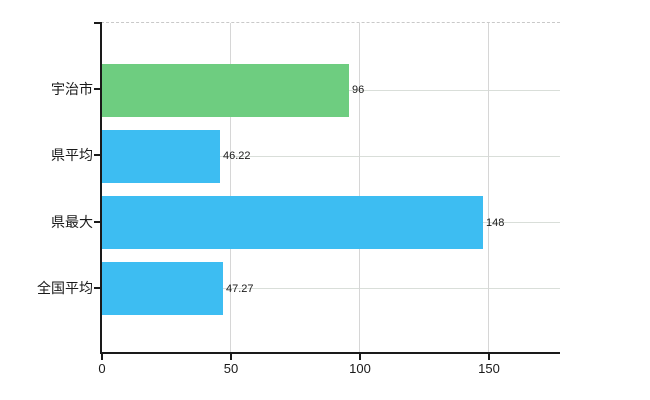  I want to click on bar-全国平均, so click(162, 288).